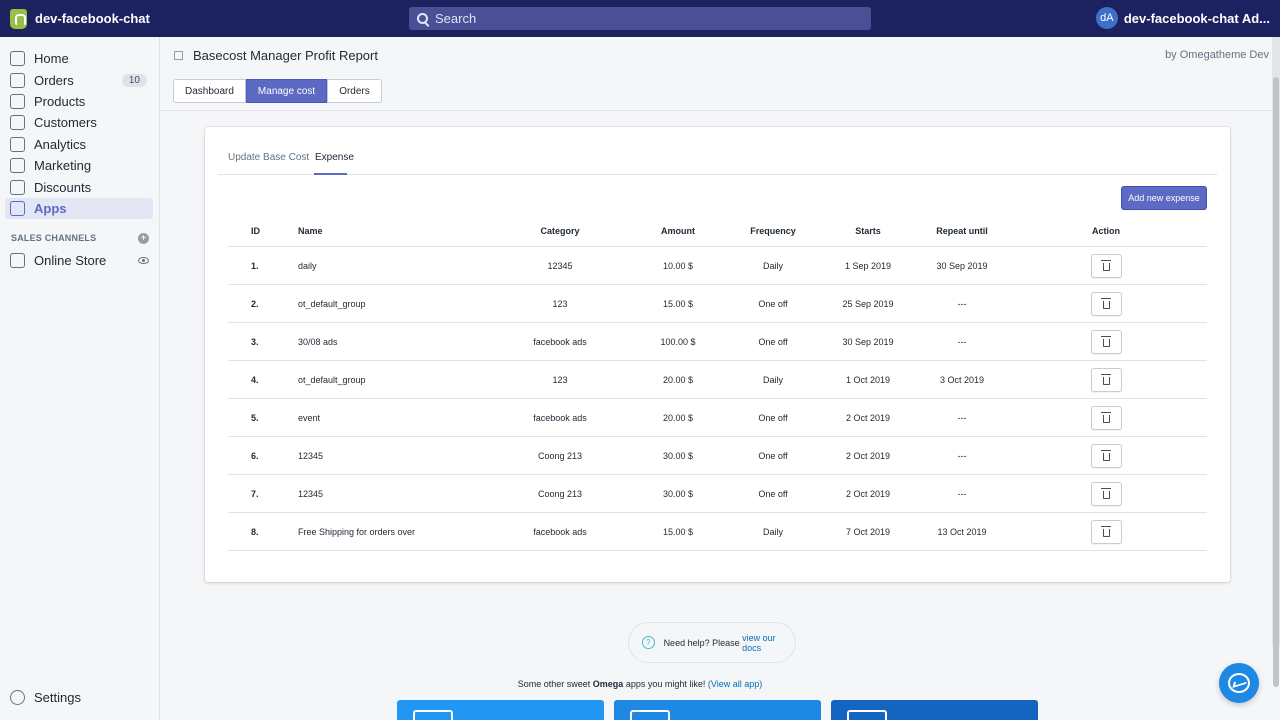 Image resolution: width=1280 pixels, height=720 pixels. I want to click on row-category: Coong 213, so click(560, 455).